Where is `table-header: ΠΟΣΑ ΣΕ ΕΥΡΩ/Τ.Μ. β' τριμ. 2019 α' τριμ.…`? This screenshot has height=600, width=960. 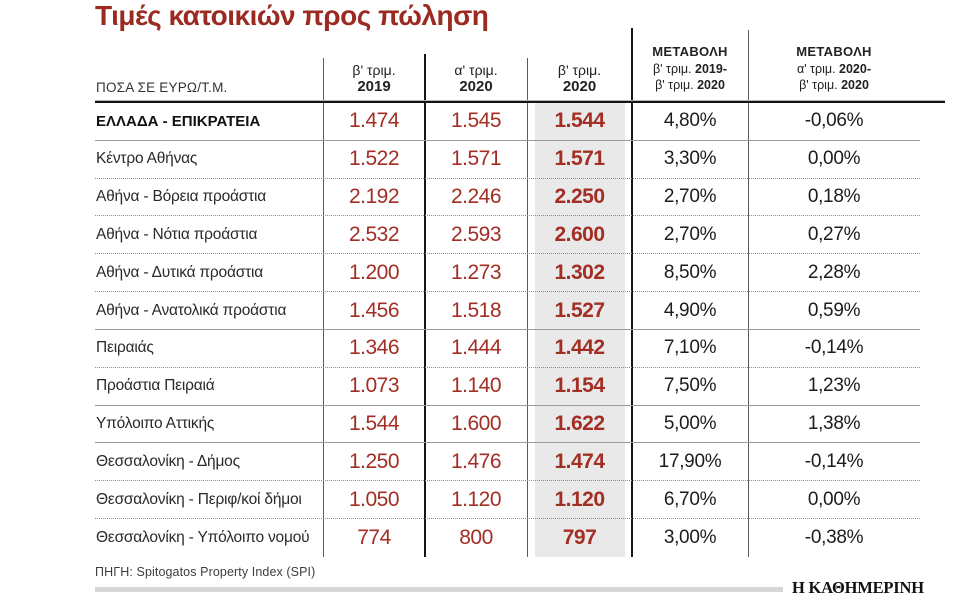 table-header: ΠΟΣΑ ΣΕ ΕΥΡΩ/Τ.Μ. β' τριμ. 2019 α' τριμ.… is located at coordinates (507, 65).